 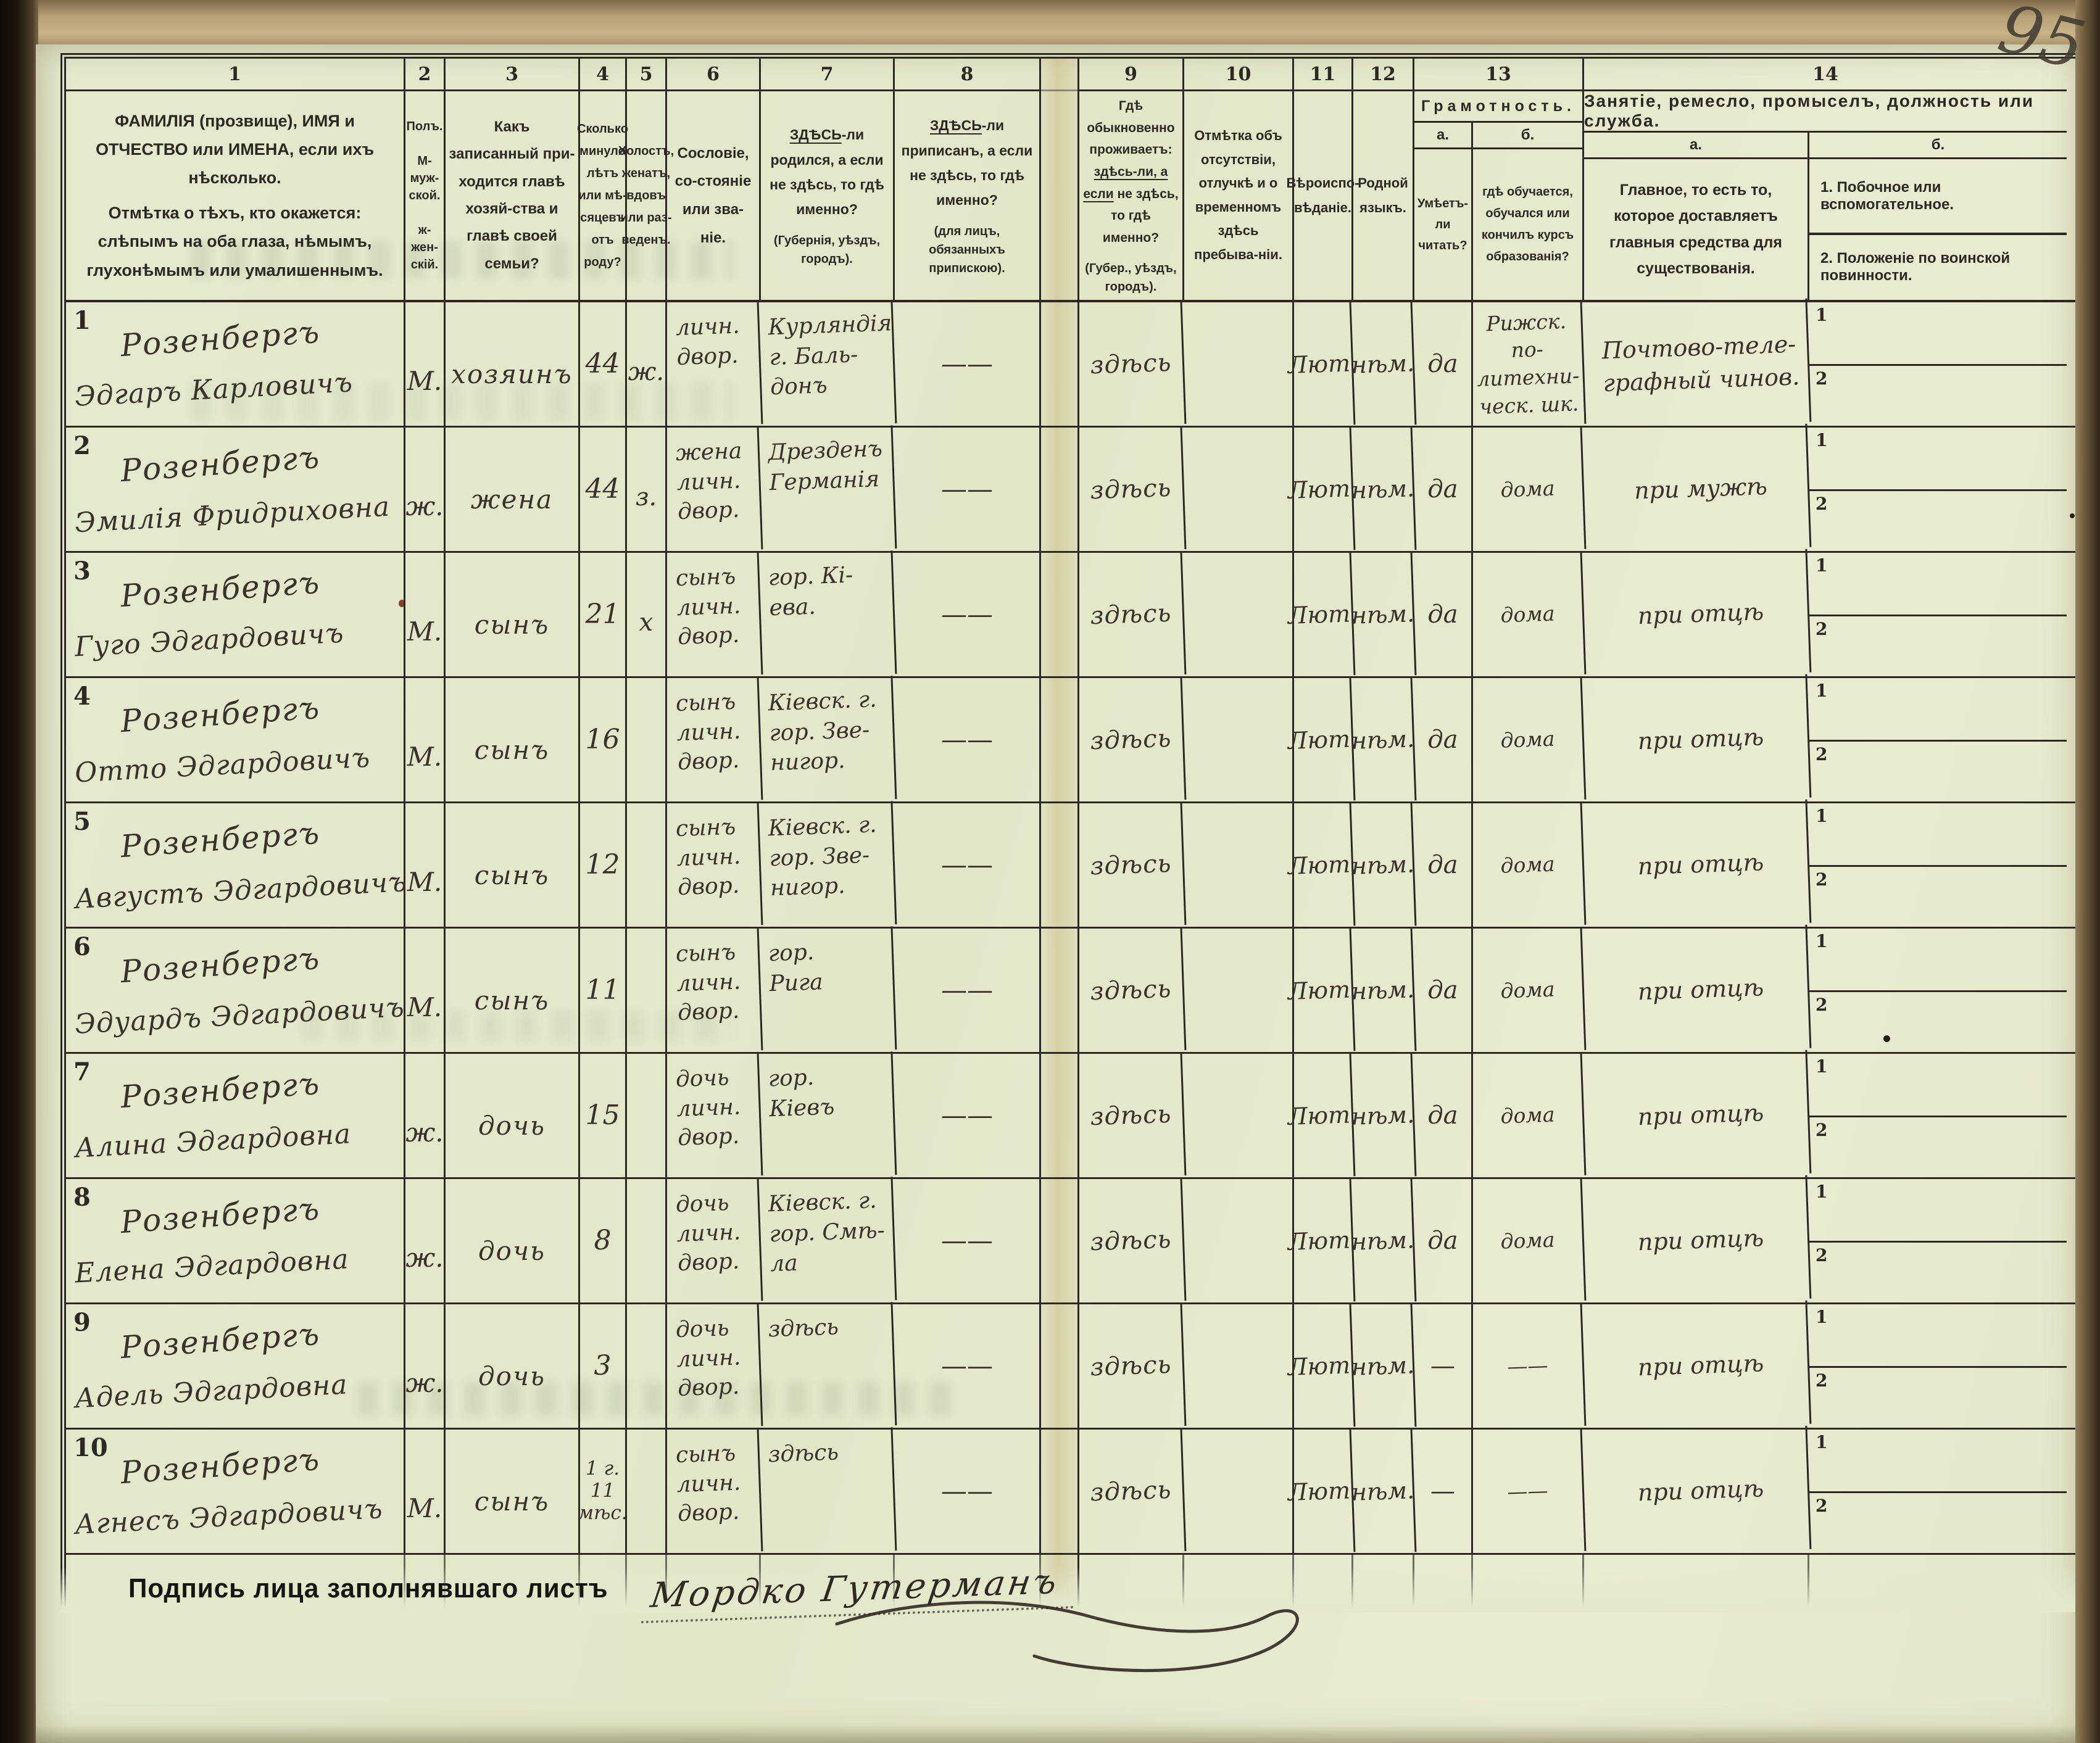 I want to click on header-text-sex: Полъ., so click(x=424, y=126).